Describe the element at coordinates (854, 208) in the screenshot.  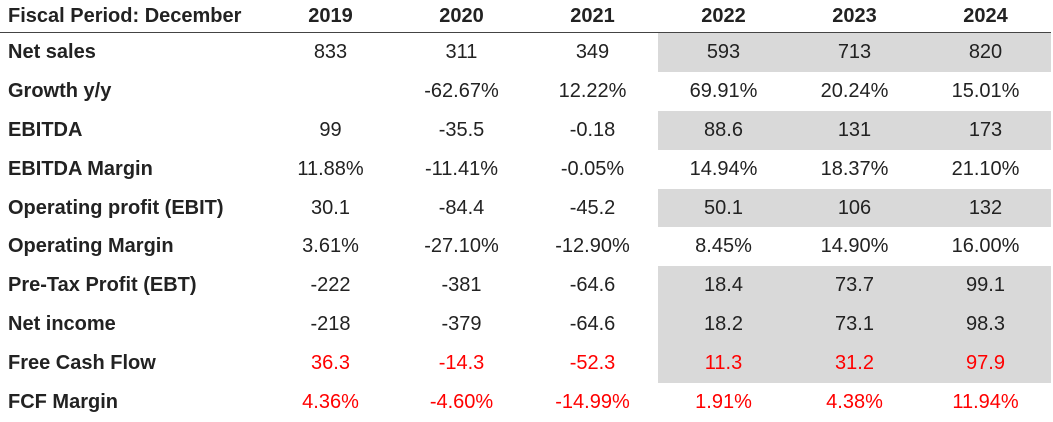
I see `cell: 106` at that location.